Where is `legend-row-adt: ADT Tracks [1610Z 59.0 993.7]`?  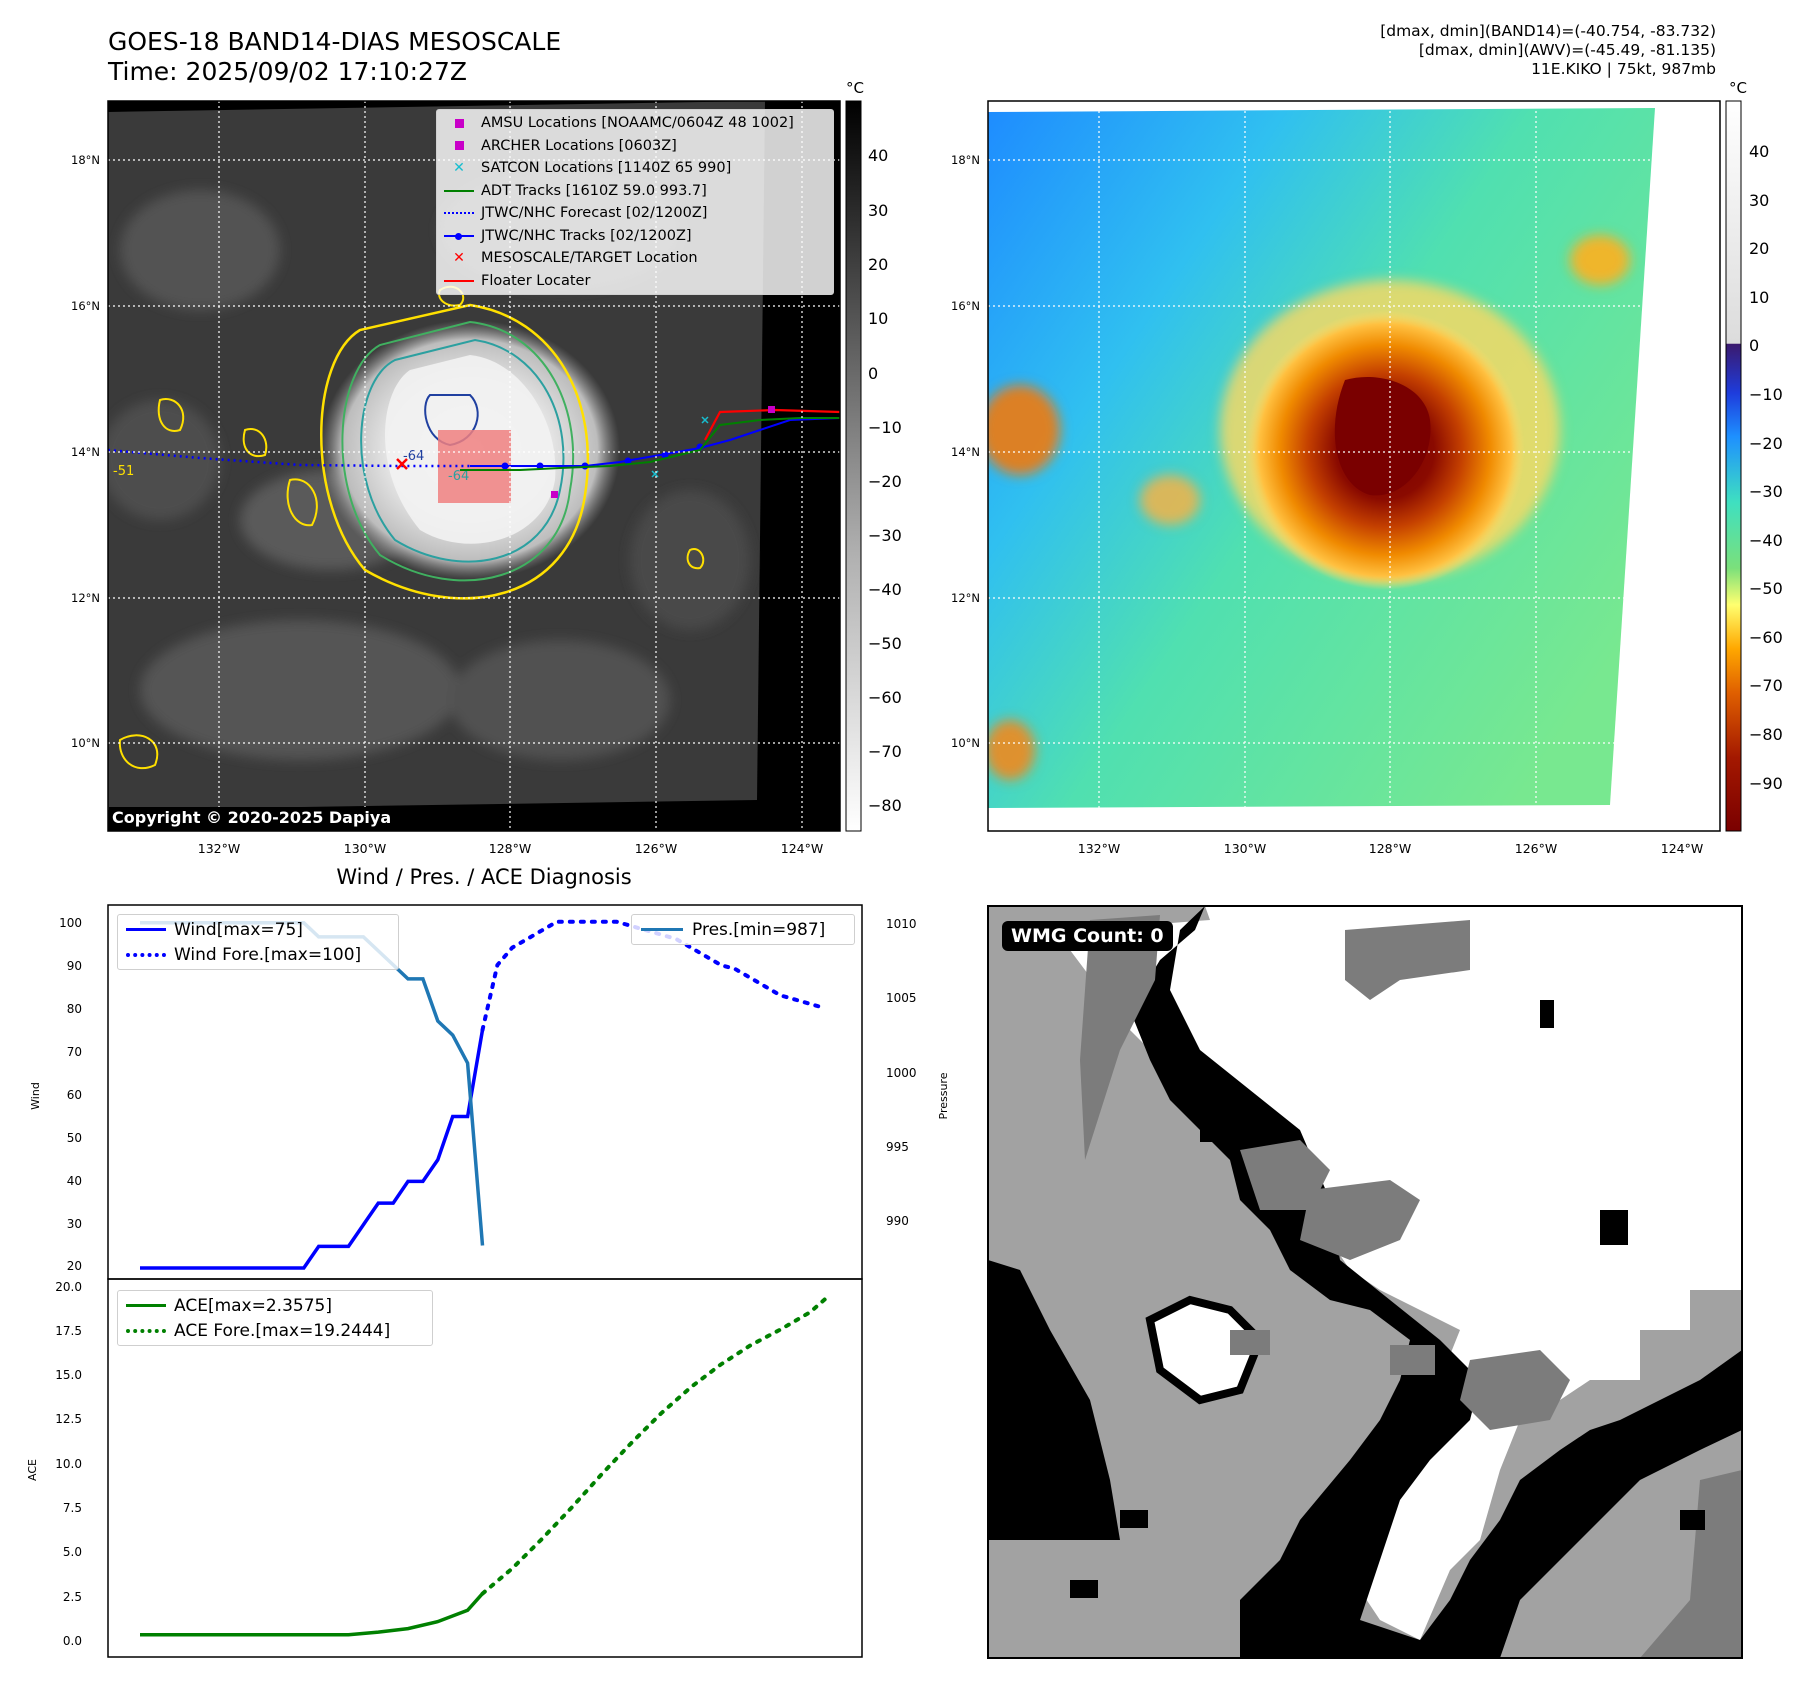 legend-row-adt: ADT Tracks [1610Z 59.0 993.7] is located at coordinates (635, 191).